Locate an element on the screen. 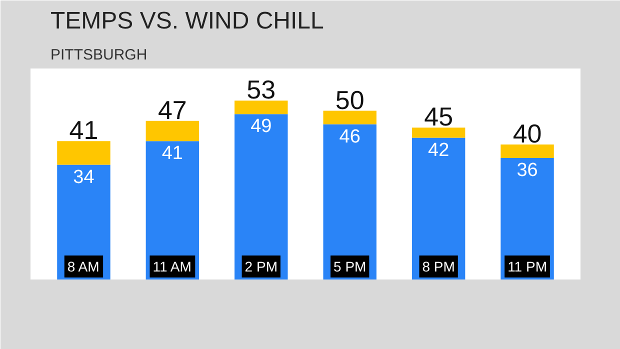  data-label: 36 is located at coordinates (527, 171).